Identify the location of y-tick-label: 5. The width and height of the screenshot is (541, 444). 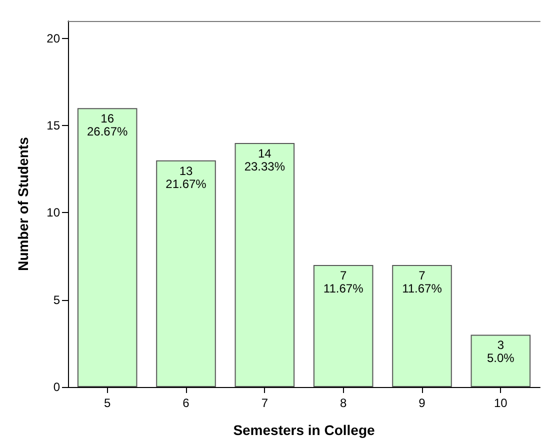
(56, 299).